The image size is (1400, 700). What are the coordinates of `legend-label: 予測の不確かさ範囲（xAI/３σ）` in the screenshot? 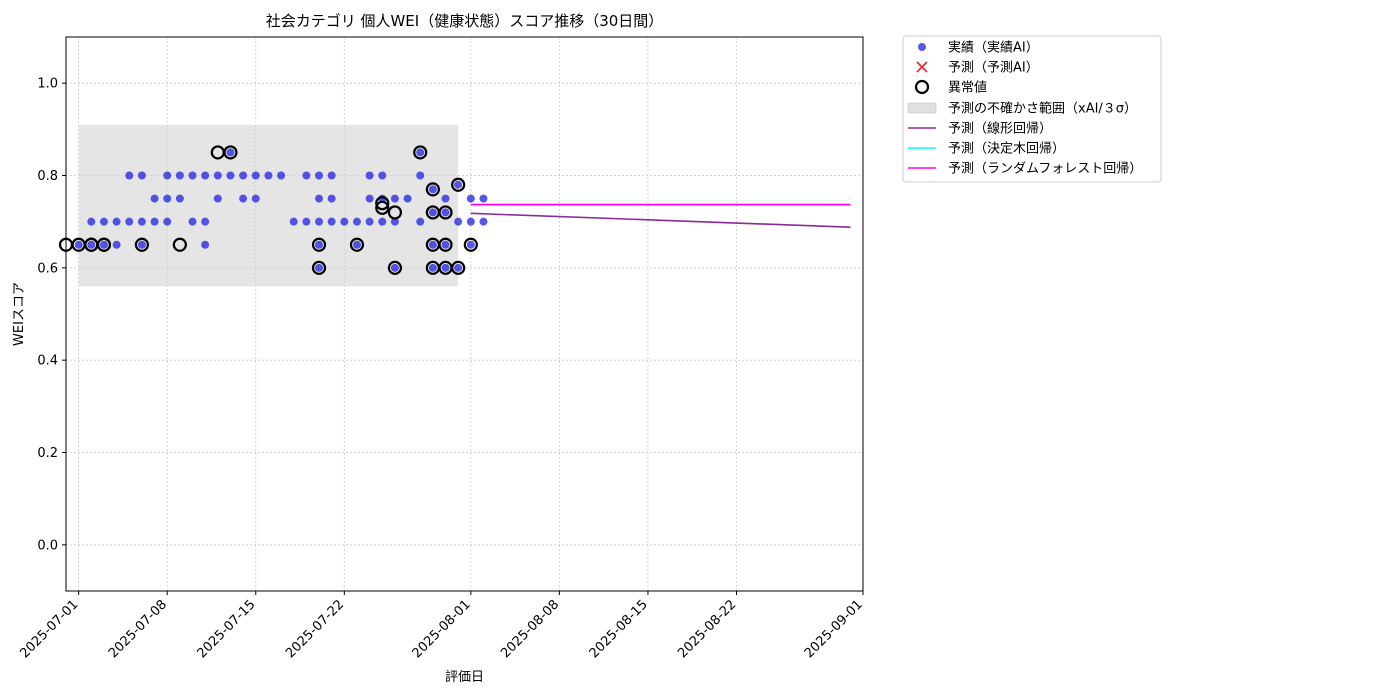 It's located at (1042, 109).